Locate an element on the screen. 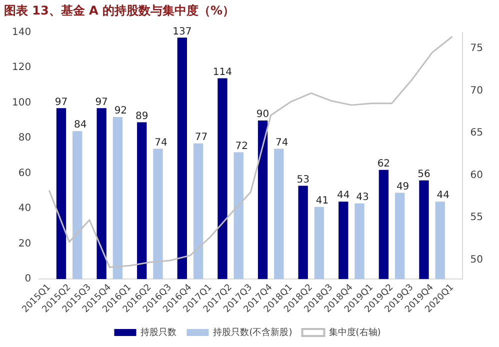 The image size is (499, 347). data-label: 53 is located at coordinates (303, 180).